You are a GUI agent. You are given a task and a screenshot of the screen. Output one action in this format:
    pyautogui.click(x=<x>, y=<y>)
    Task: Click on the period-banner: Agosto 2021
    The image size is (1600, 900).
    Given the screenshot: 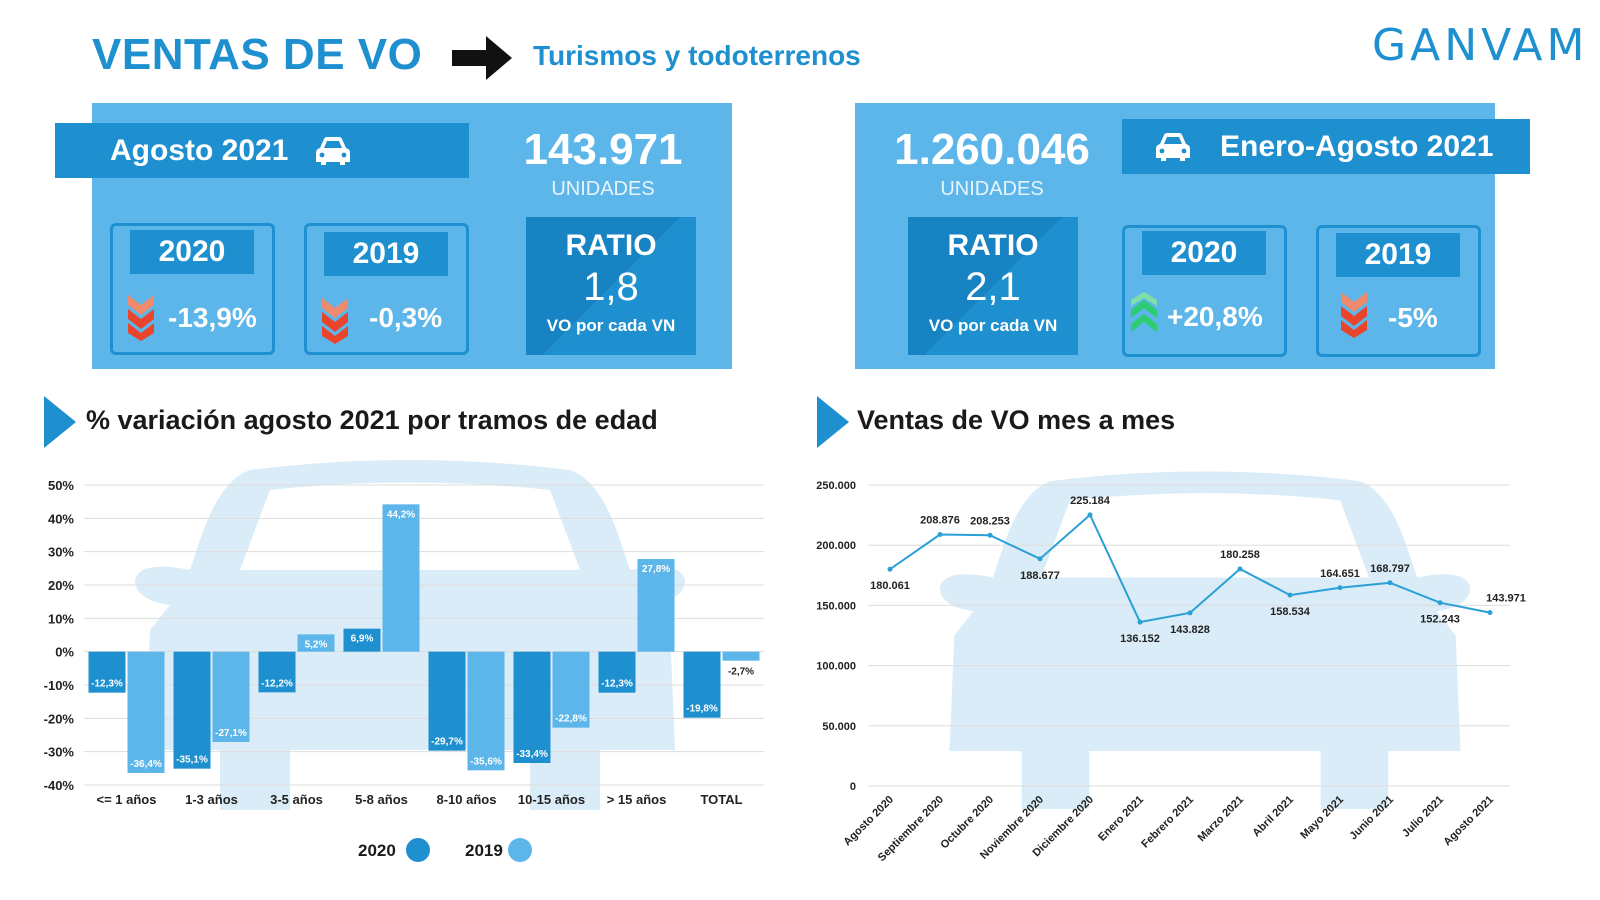 What is the action you would take?
    pyautogui.click(x=262, y=150)
    